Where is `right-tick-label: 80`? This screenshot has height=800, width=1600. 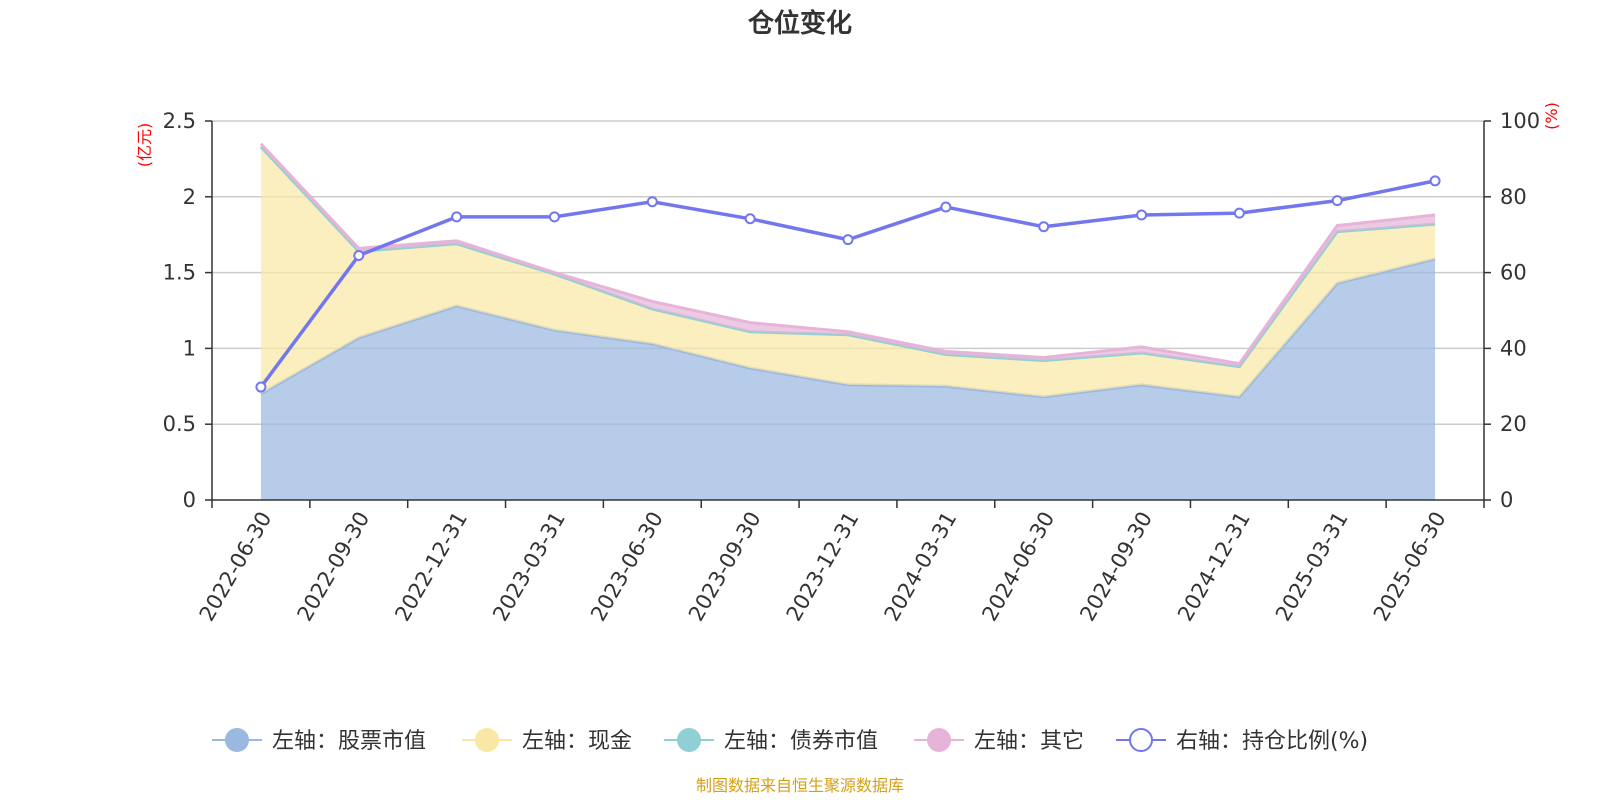
right-tick-label: 80 is located at coordinates (1513, 197).